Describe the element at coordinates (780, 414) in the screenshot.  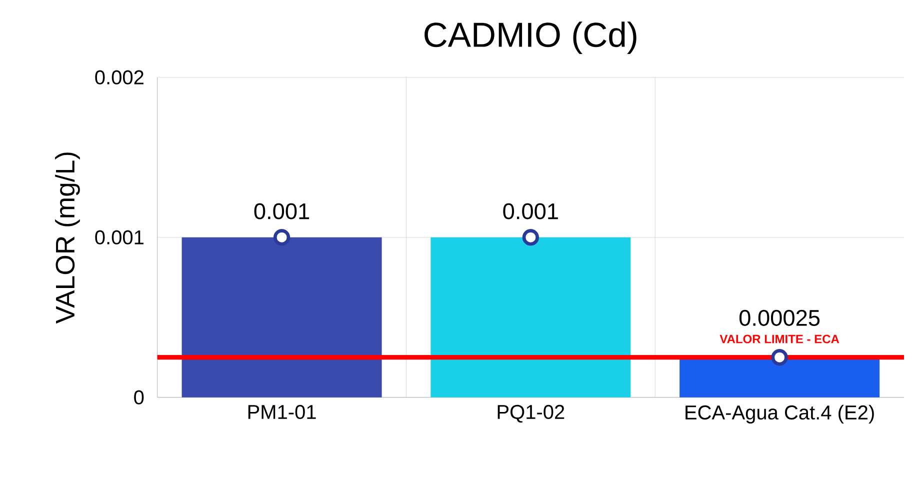
I see `x-tick-label: ECA-Agua Cat.4 (E2)` at that location.